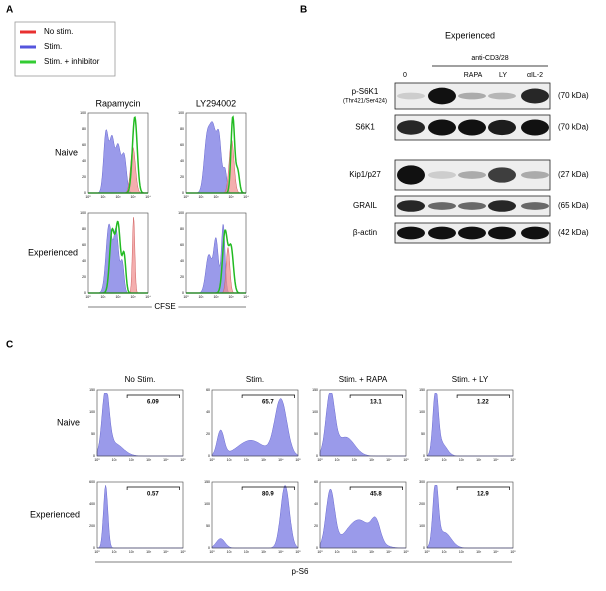 The width and height of the screenshot is (606, 591). I want to click on lane-label: RAPA, so click(473, 75).